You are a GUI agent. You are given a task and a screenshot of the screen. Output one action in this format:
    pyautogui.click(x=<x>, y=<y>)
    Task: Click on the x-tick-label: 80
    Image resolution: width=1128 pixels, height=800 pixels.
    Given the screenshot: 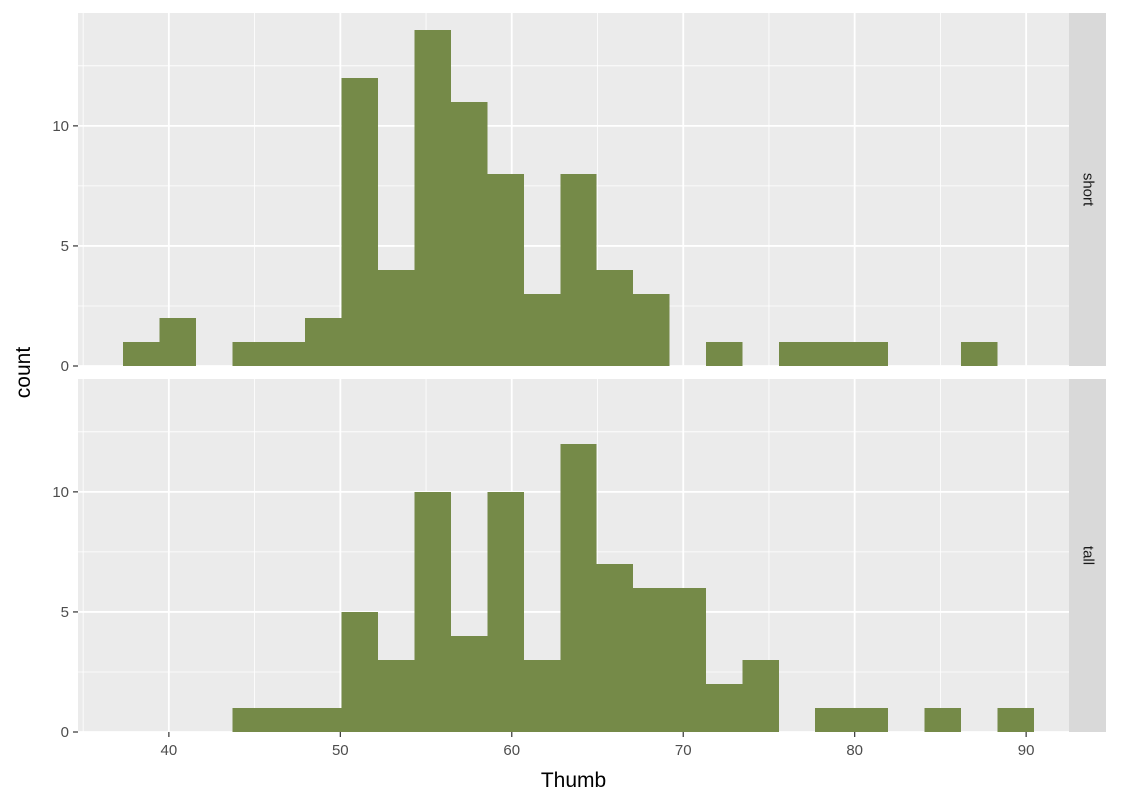 What is the action you would take?
    pyautogui.click(x=854, y=750)
    